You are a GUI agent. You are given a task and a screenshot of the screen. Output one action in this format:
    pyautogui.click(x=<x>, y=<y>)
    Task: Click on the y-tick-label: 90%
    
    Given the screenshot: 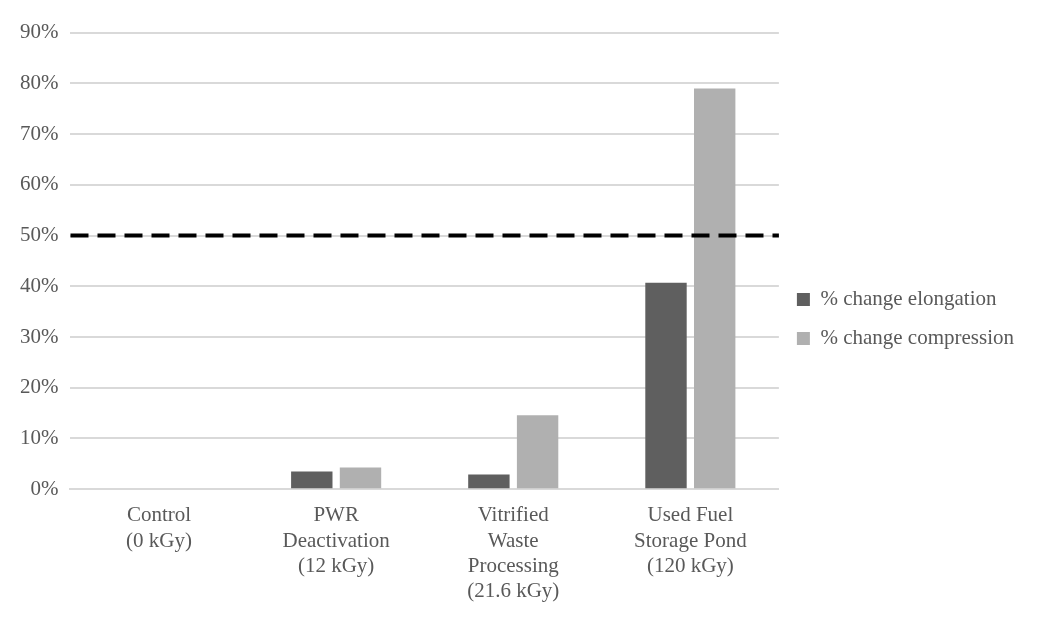 What is the action you would take?
    pyautogui.click(x=39, y=31)
    